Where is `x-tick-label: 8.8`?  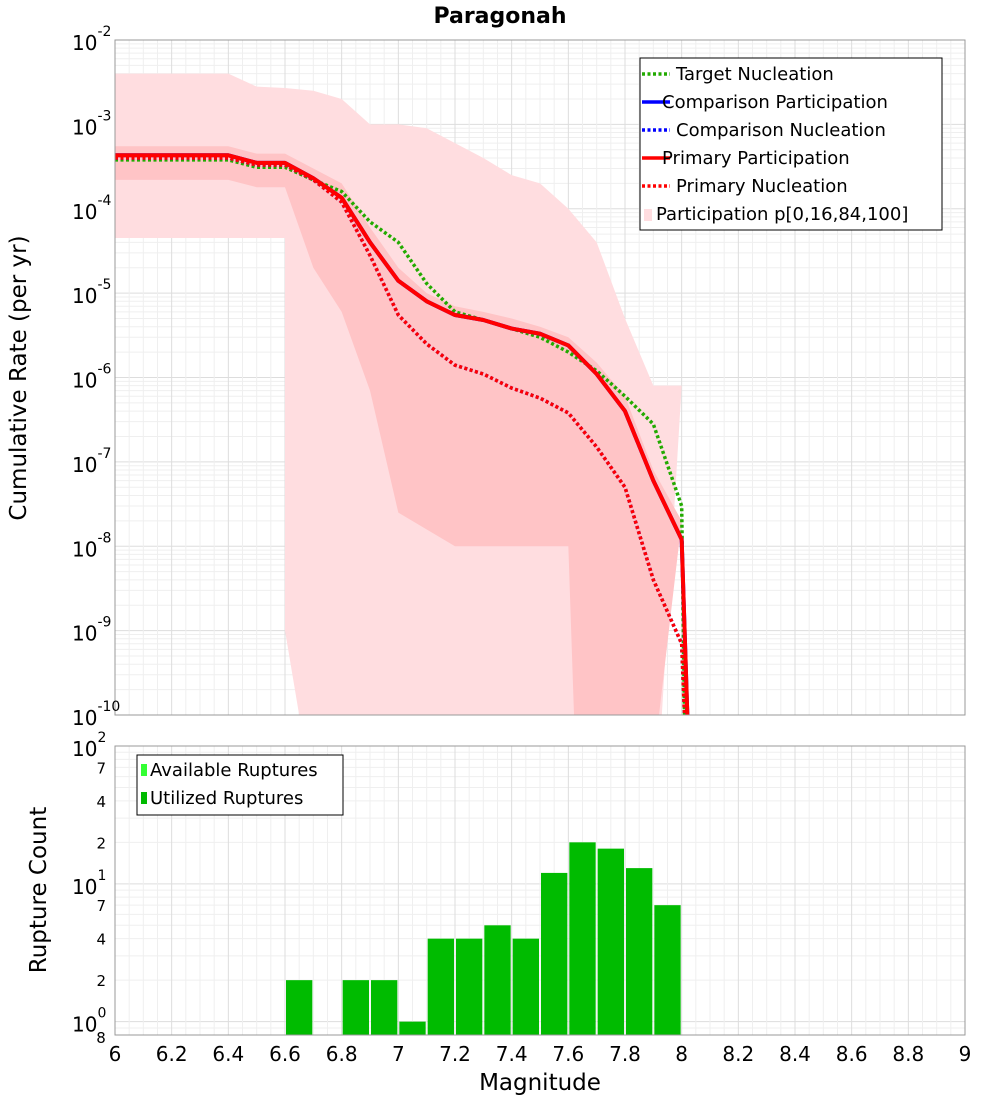 x-tick-label: 8.8 is located at coordinates (908, 1054).